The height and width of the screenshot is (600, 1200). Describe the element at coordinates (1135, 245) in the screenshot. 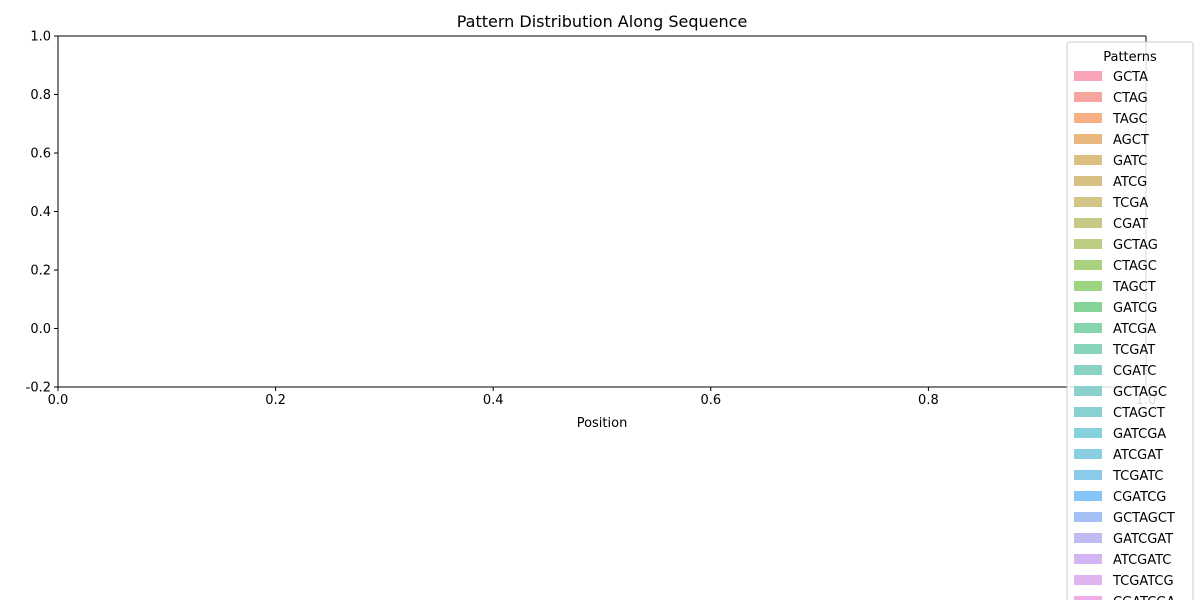

I see `legend-label: GCTAG` at that location.